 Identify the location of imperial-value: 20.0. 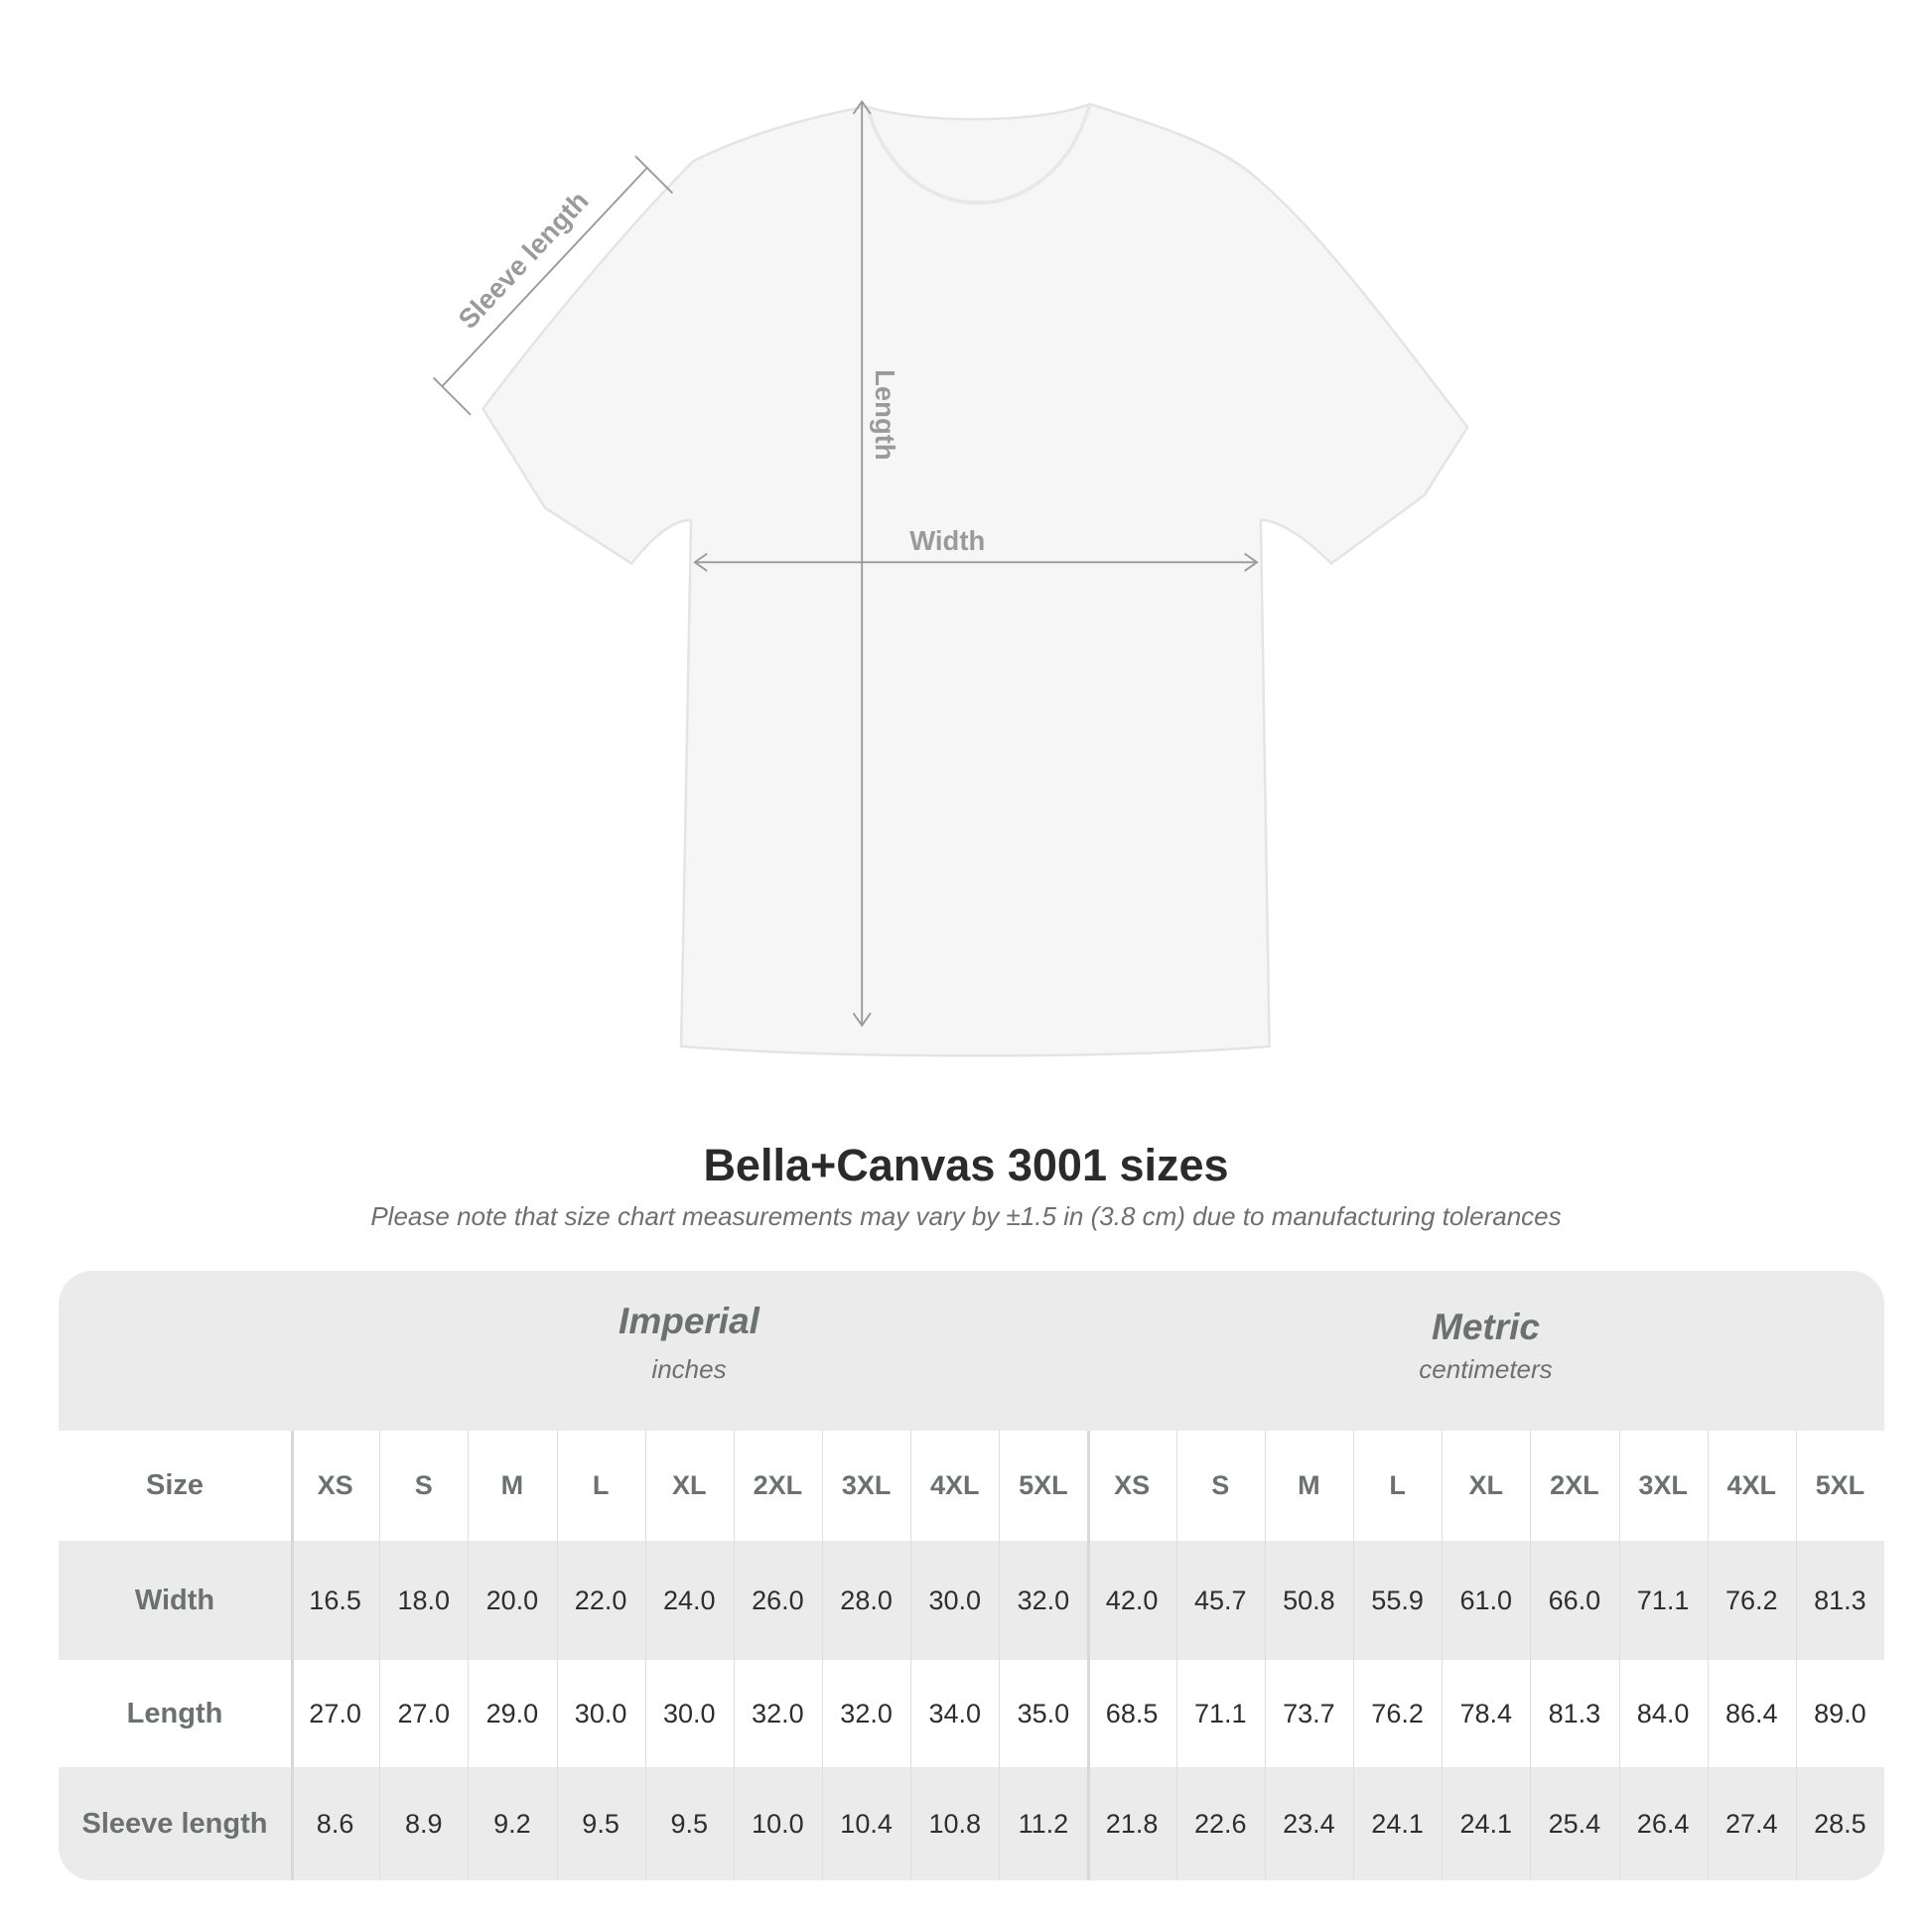
(512, 1600).